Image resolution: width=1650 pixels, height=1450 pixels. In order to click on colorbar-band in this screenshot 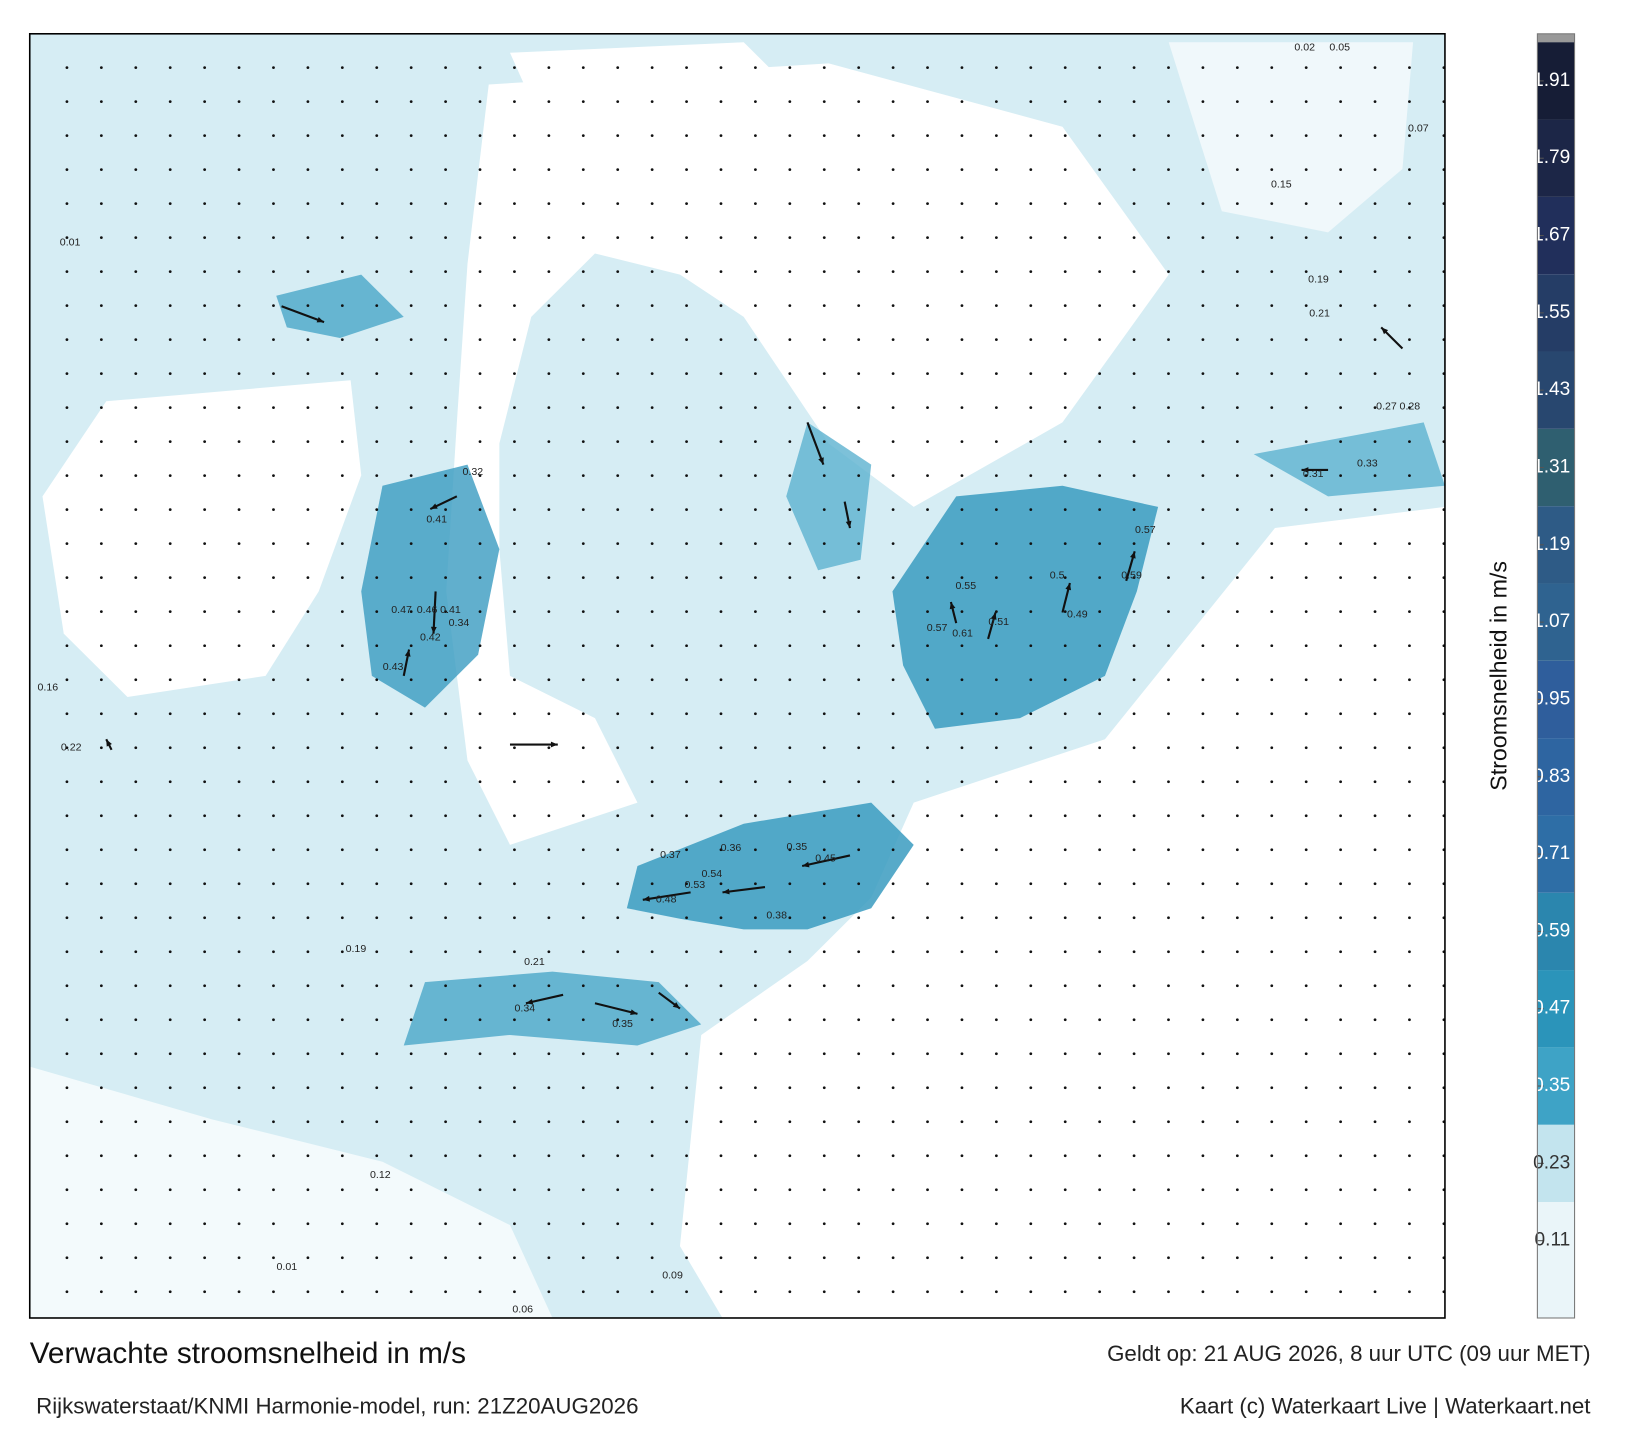, I will do `click(1556, 1260)`.